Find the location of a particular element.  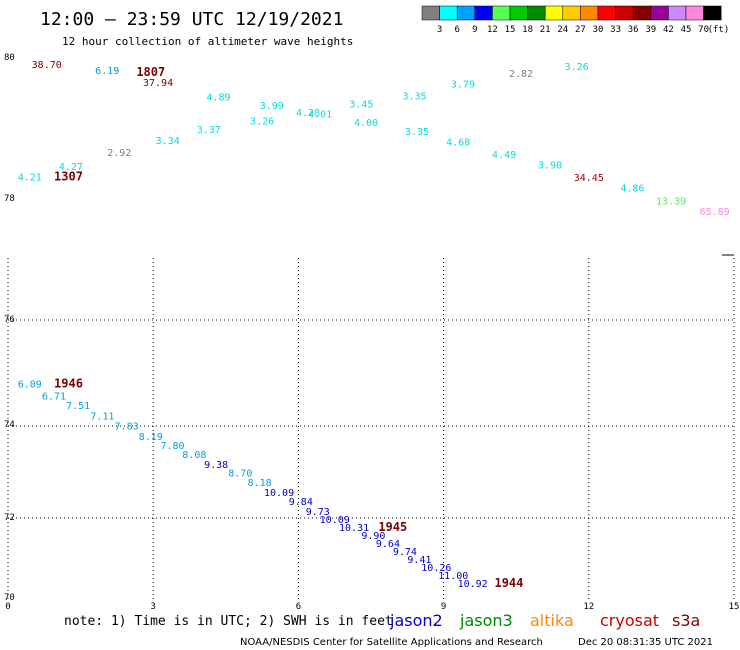

x-tick-label: 15 is located at coordinates (734, 607).